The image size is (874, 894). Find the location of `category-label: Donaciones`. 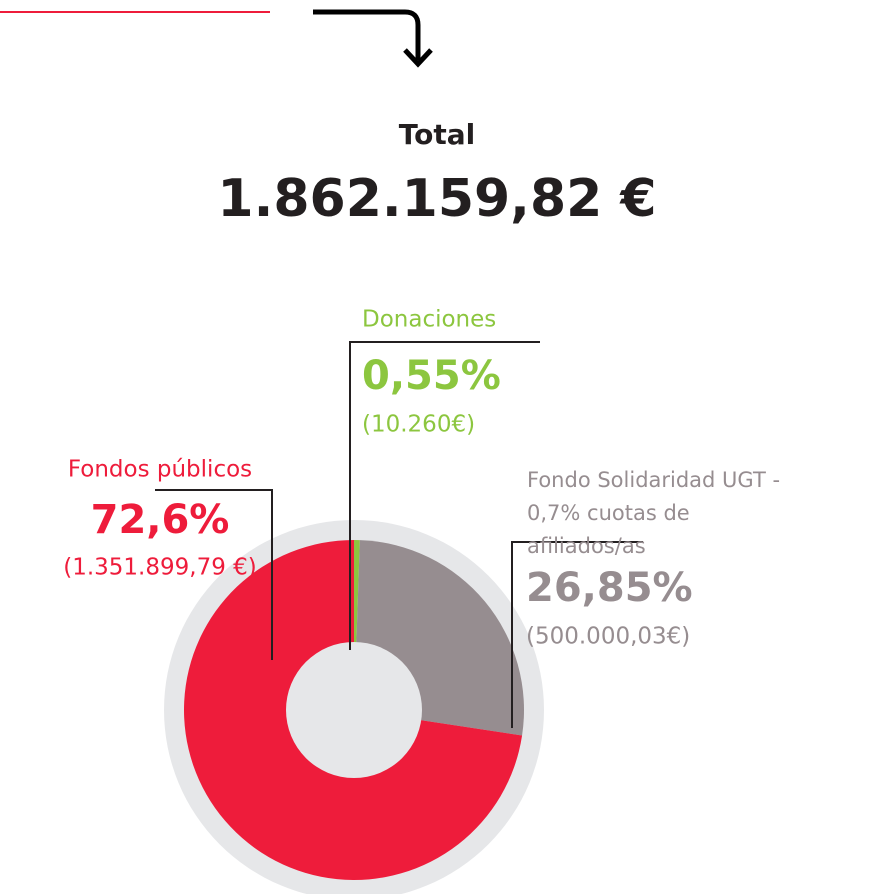

category-label: Donaciones is located at coordinates (429, 320).